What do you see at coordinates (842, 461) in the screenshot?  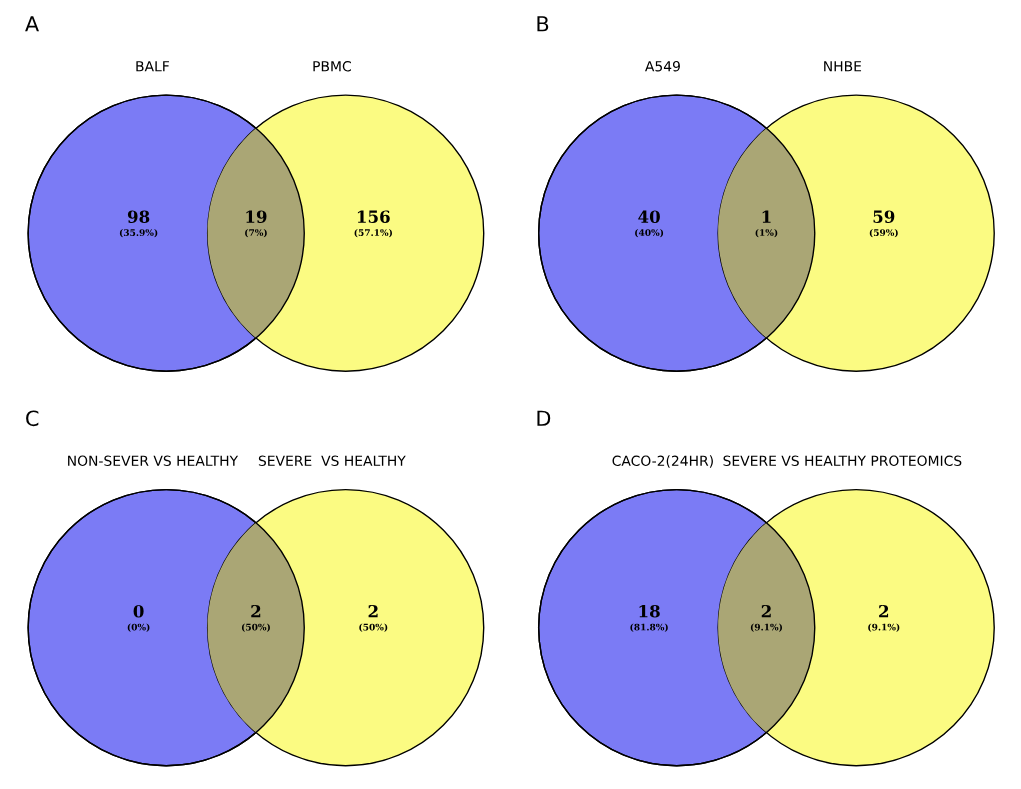 I see `text: SEVERE VS HEALTHY PROTEOMICS` at bounding box center [842, 461].